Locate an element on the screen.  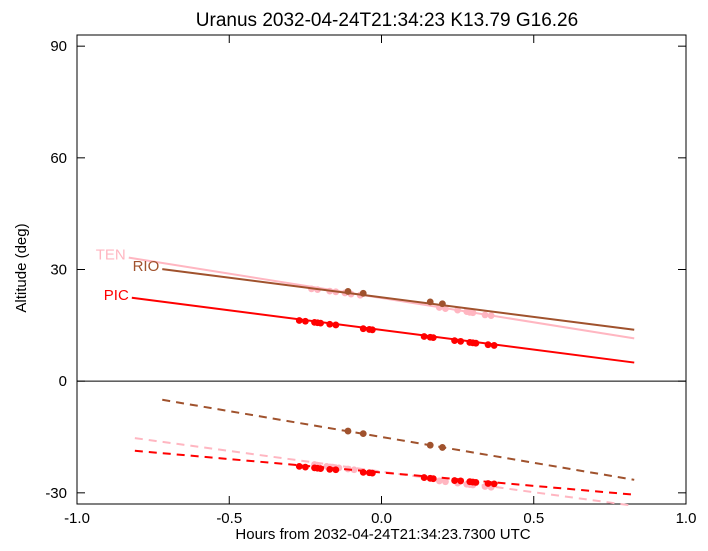
series-dashed-line-rio is located at coordinates (398, 439).